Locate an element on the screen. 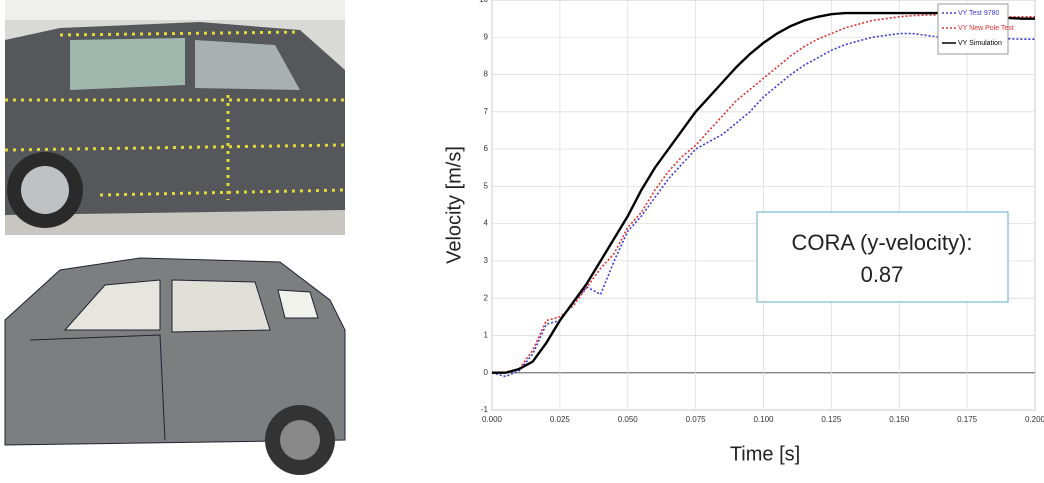 The image size is (1044, 483). x-tick-label: 0.200 is located at coordinates (1034, 419).